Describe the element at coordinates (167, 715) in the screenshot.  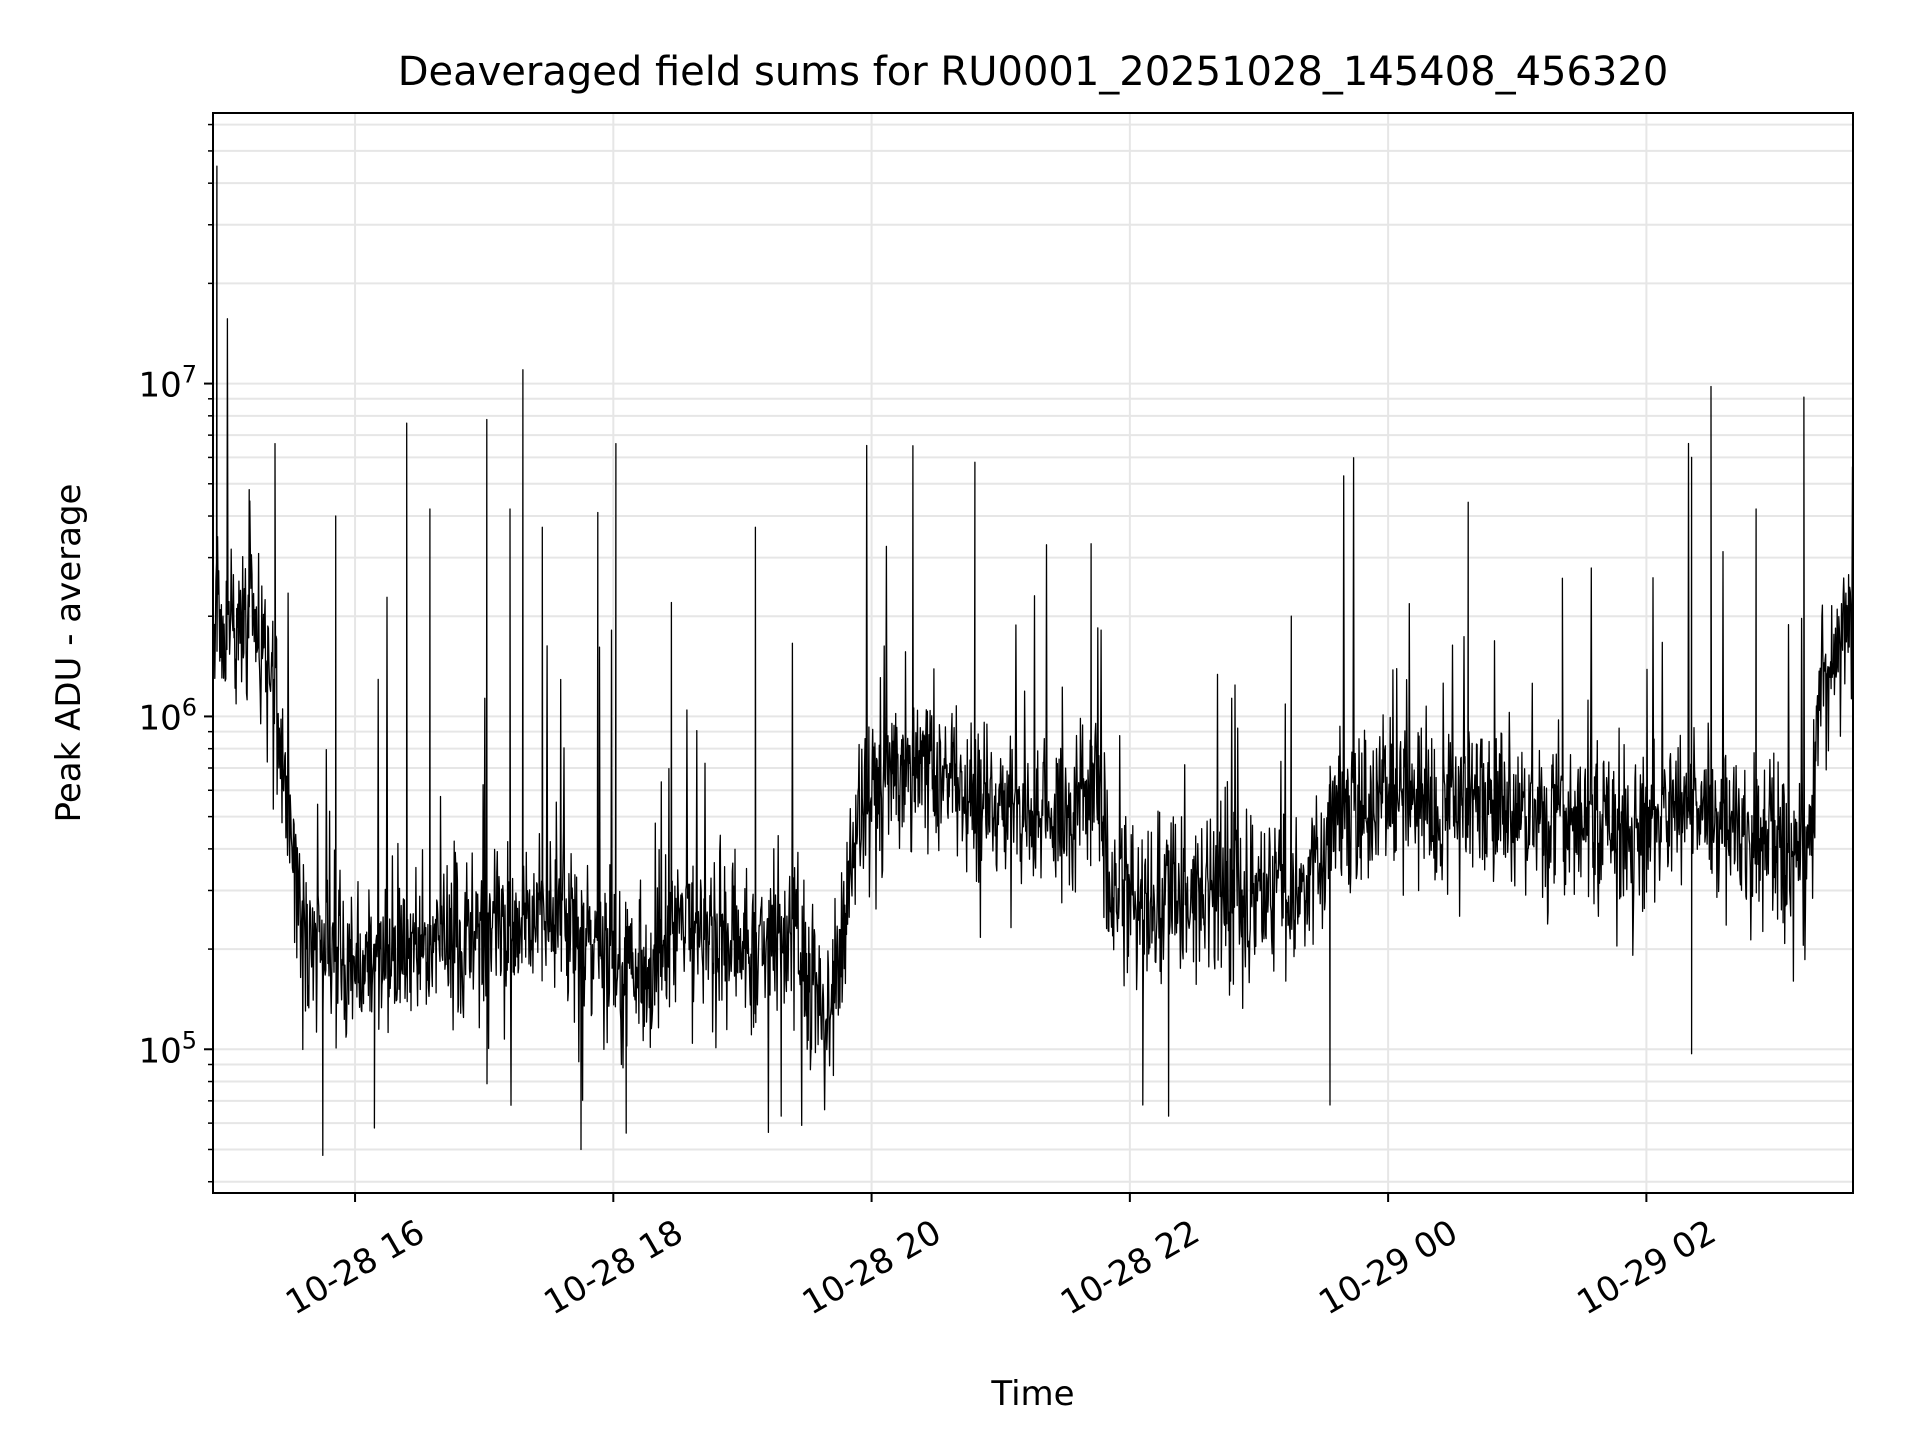
I see `y-tick-label: 10⁶` at that location.